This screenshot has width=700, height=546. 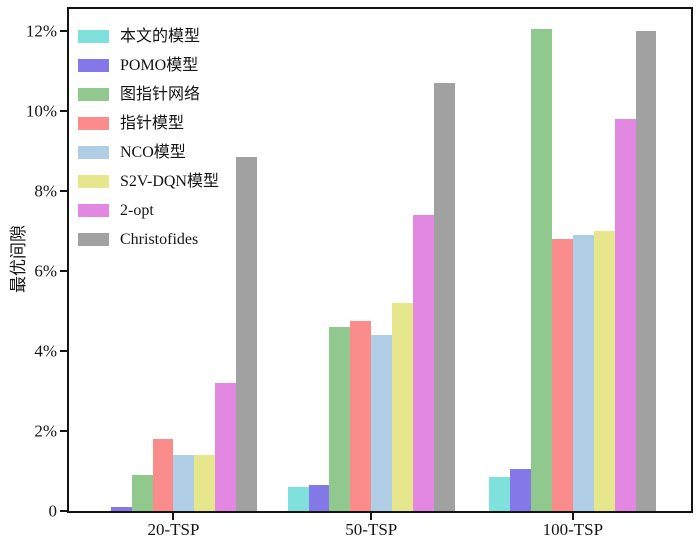 I want to click on bar-50-TSP-NCO模型, so click(x=382, y=423).